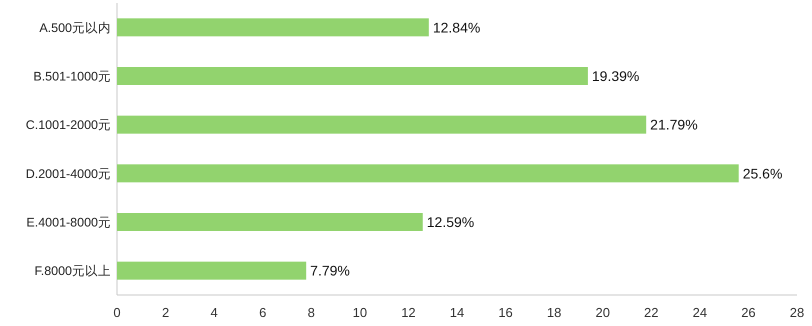 The image size is (812, 326). I want to click on x-tick-label: 14, so click(457, 312).